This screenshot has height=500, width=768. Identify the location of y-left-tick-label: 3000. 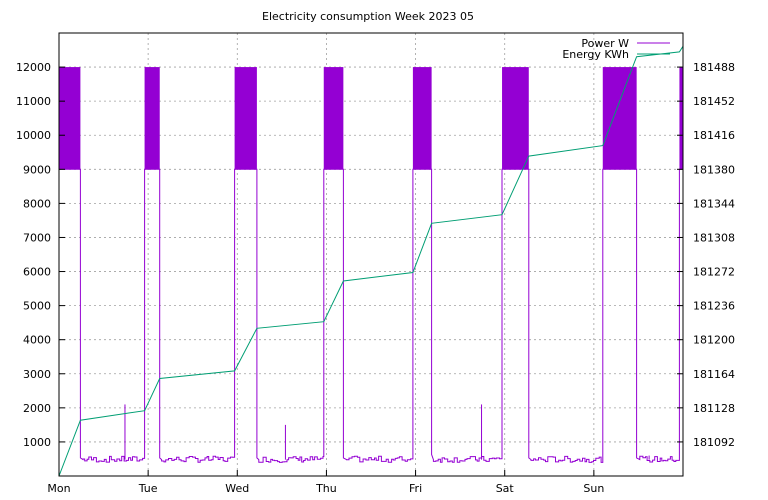
(37, 374).